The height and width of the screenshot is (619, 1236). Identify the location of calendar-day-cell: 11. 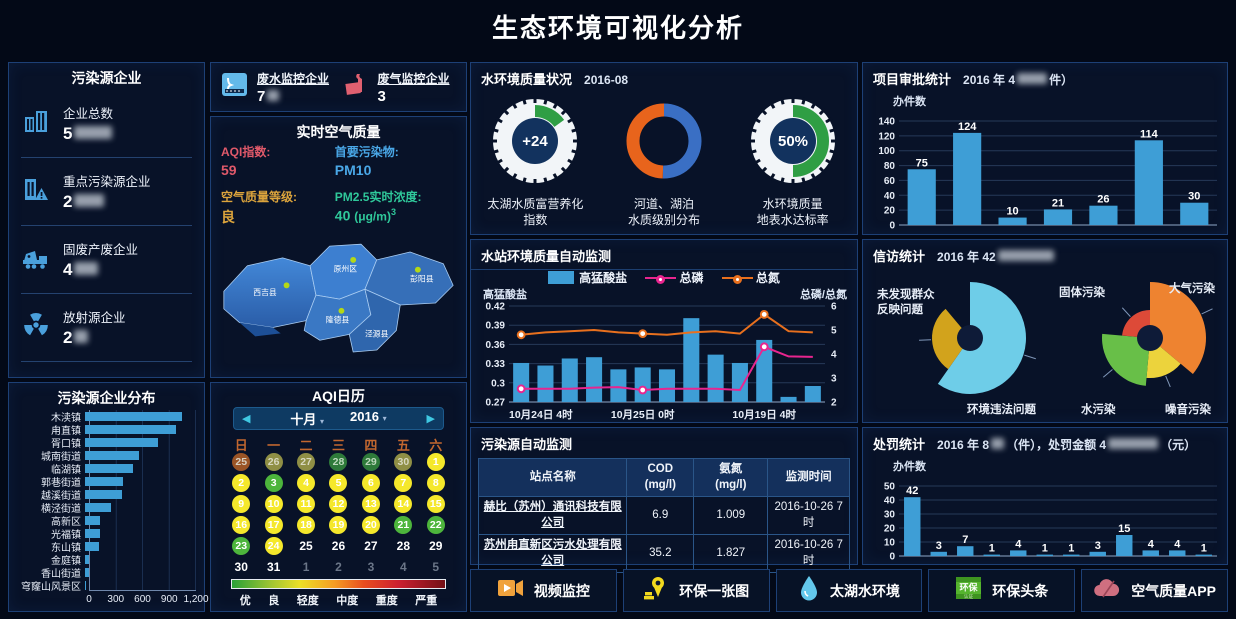
(306, 504).